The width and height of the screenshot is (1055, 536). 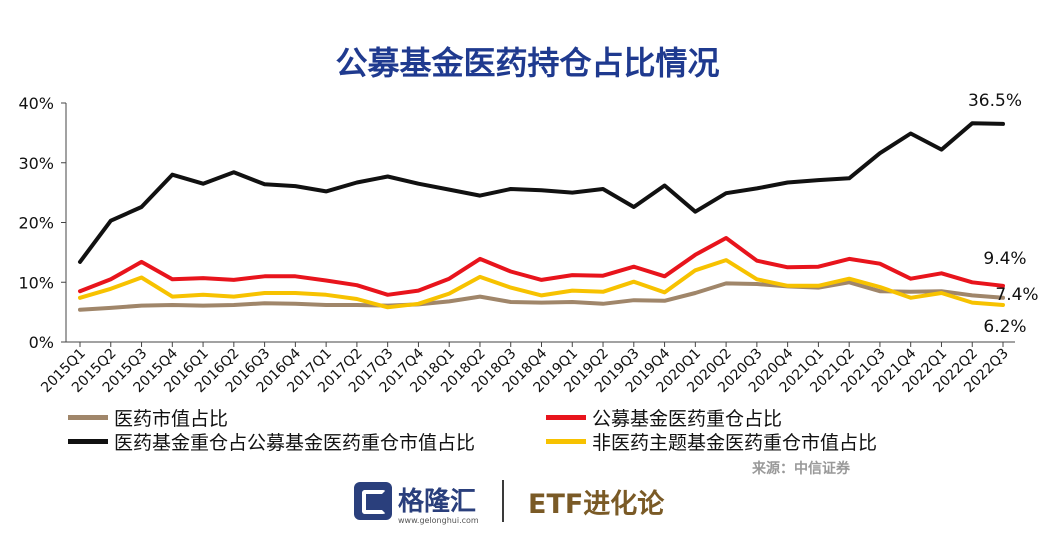 What do you see at coordinates (373, 501) in the screenshot?
I see `gelonghui-logo-icon` at bounding box center [373, 501].